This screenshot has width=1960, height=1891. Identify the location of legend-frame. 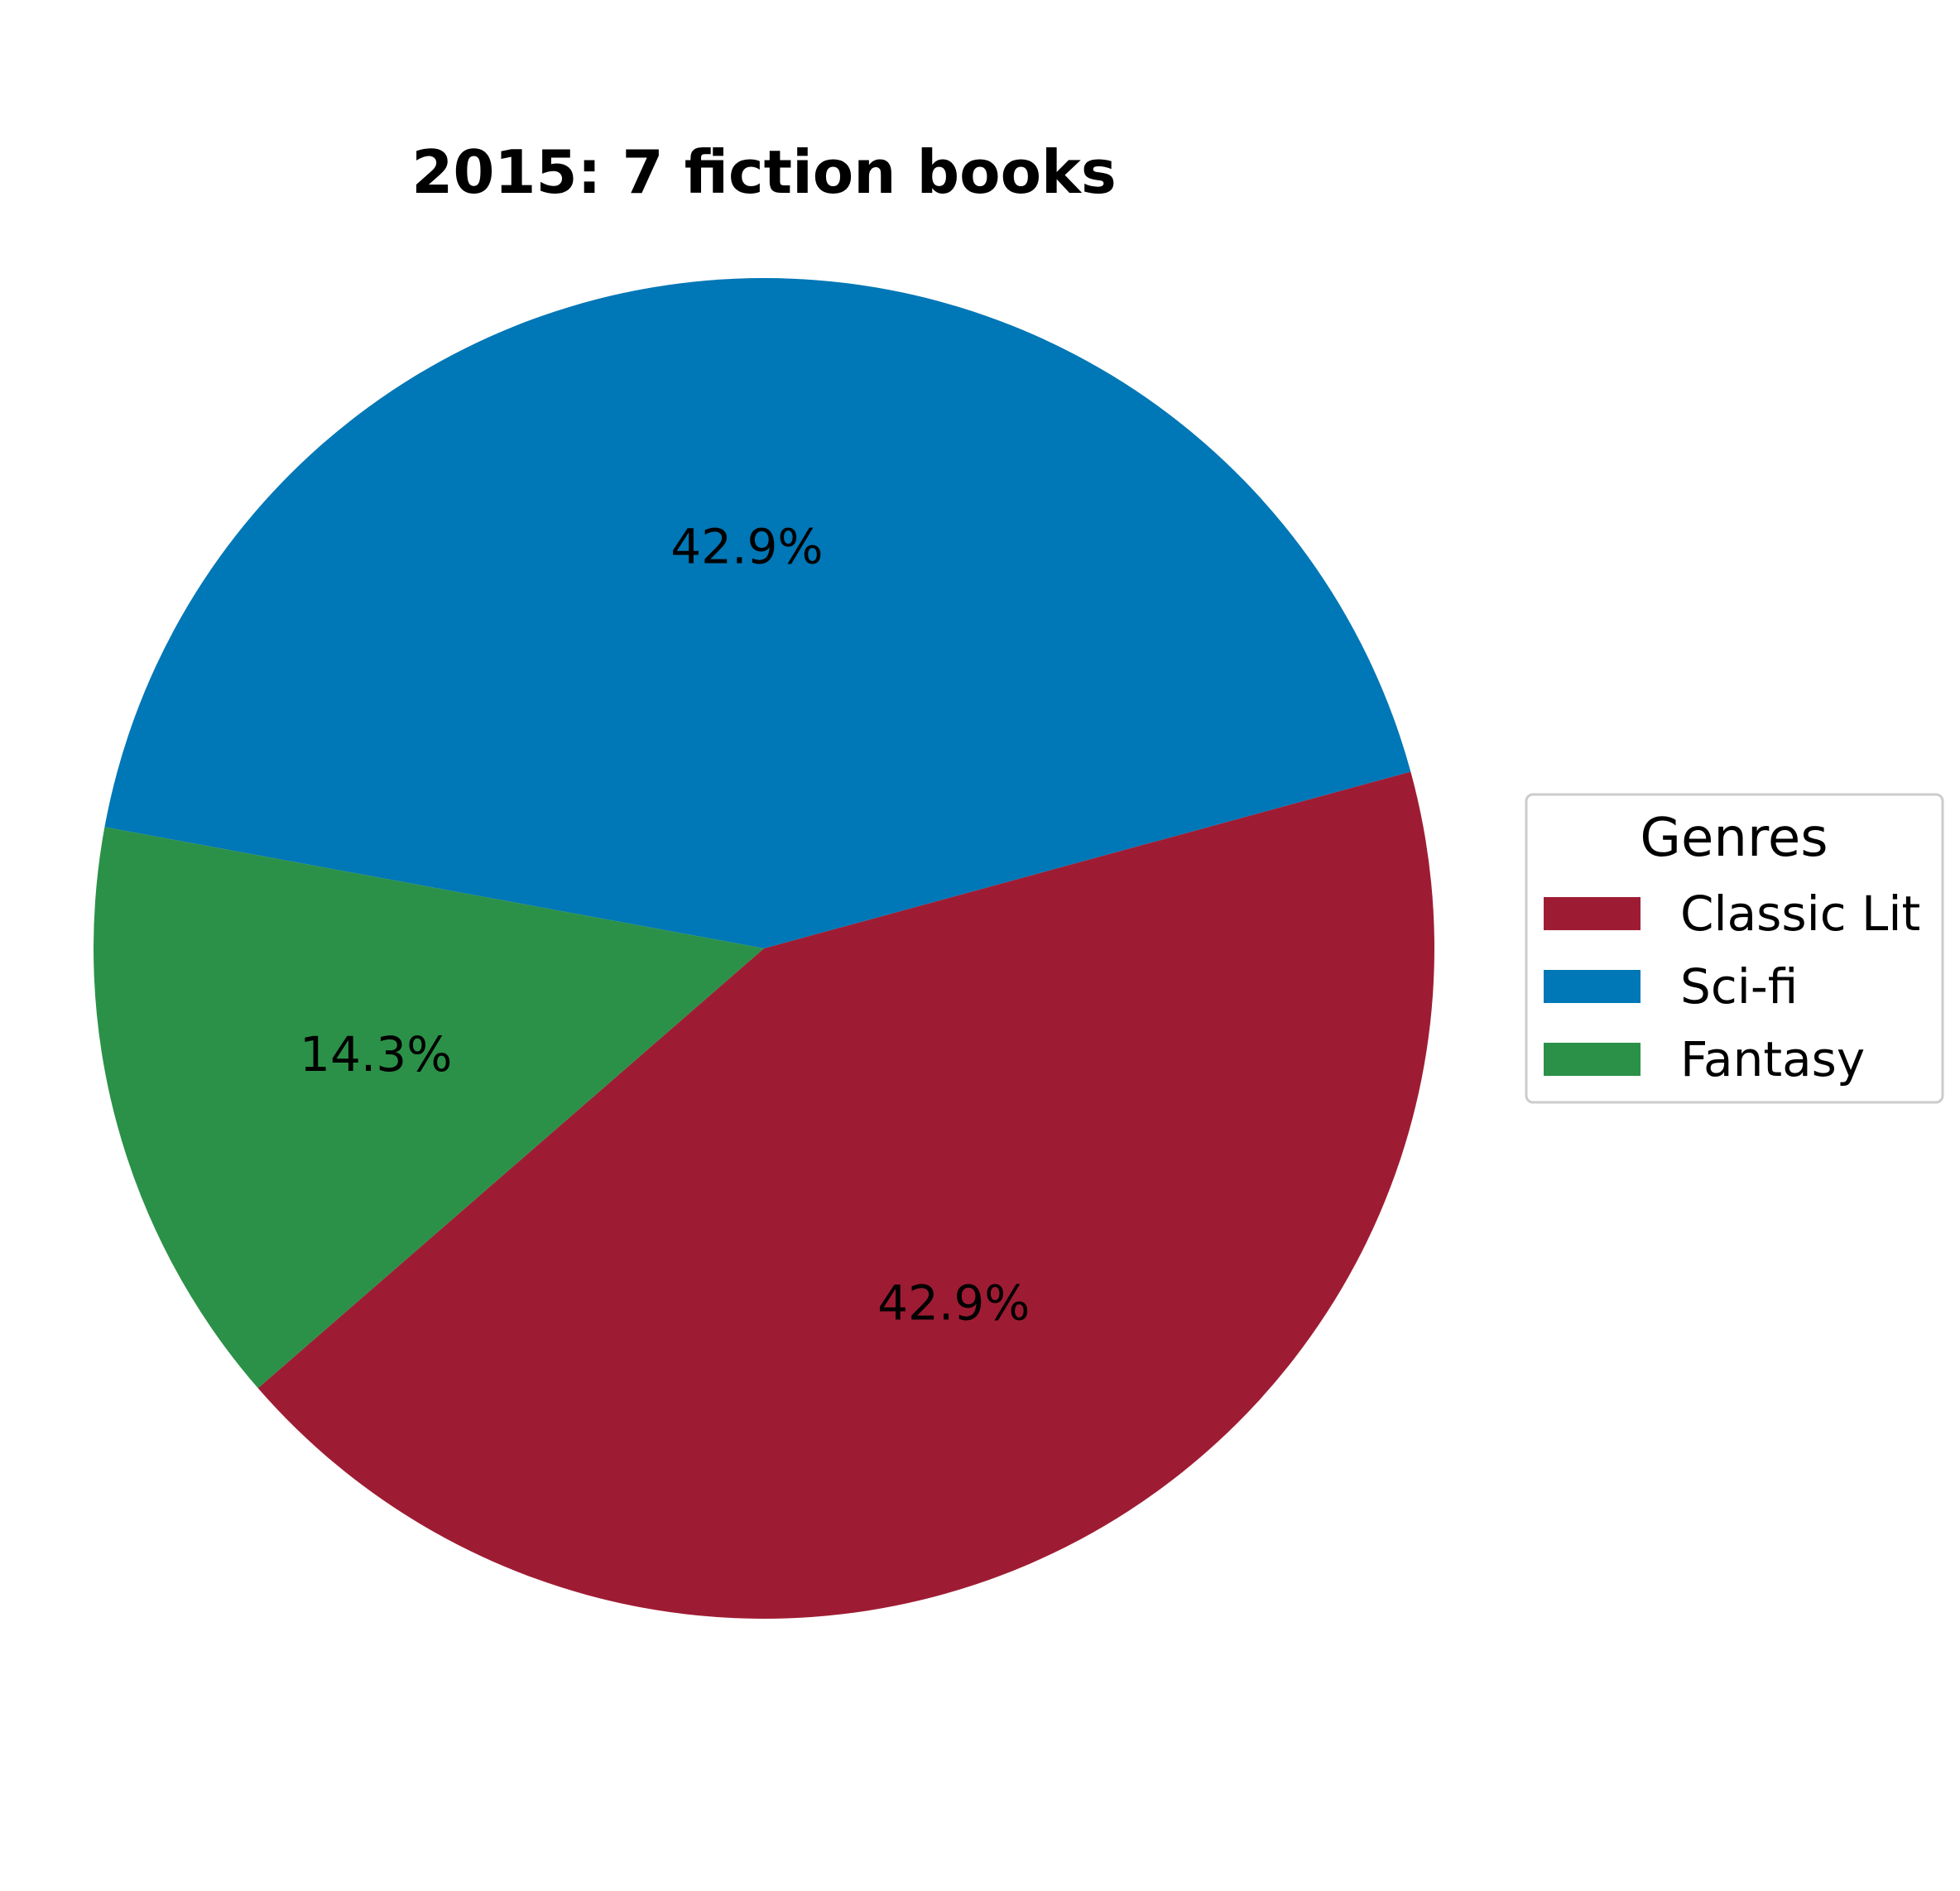
(1734, 948).